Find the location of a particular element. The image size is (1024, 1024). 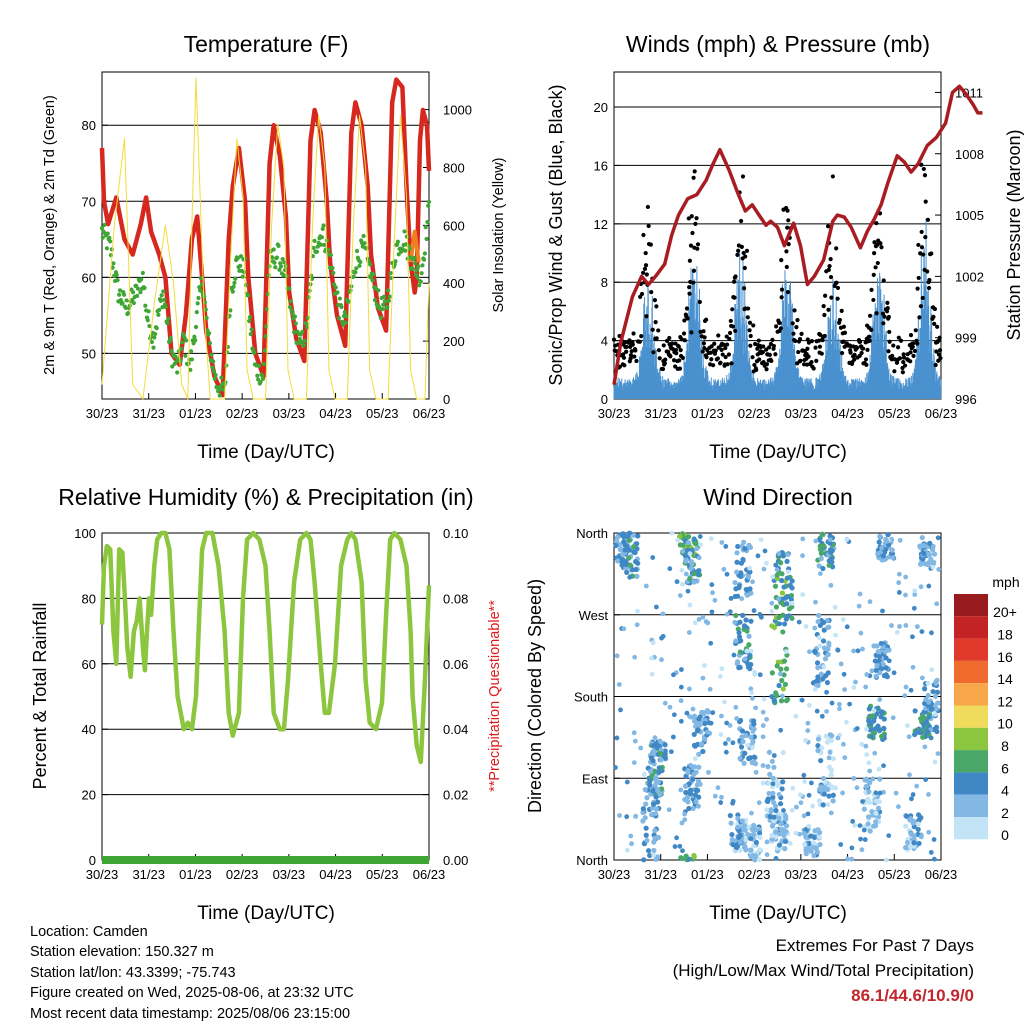

wind-y-label: 16 is located at coordinates (601, 165).